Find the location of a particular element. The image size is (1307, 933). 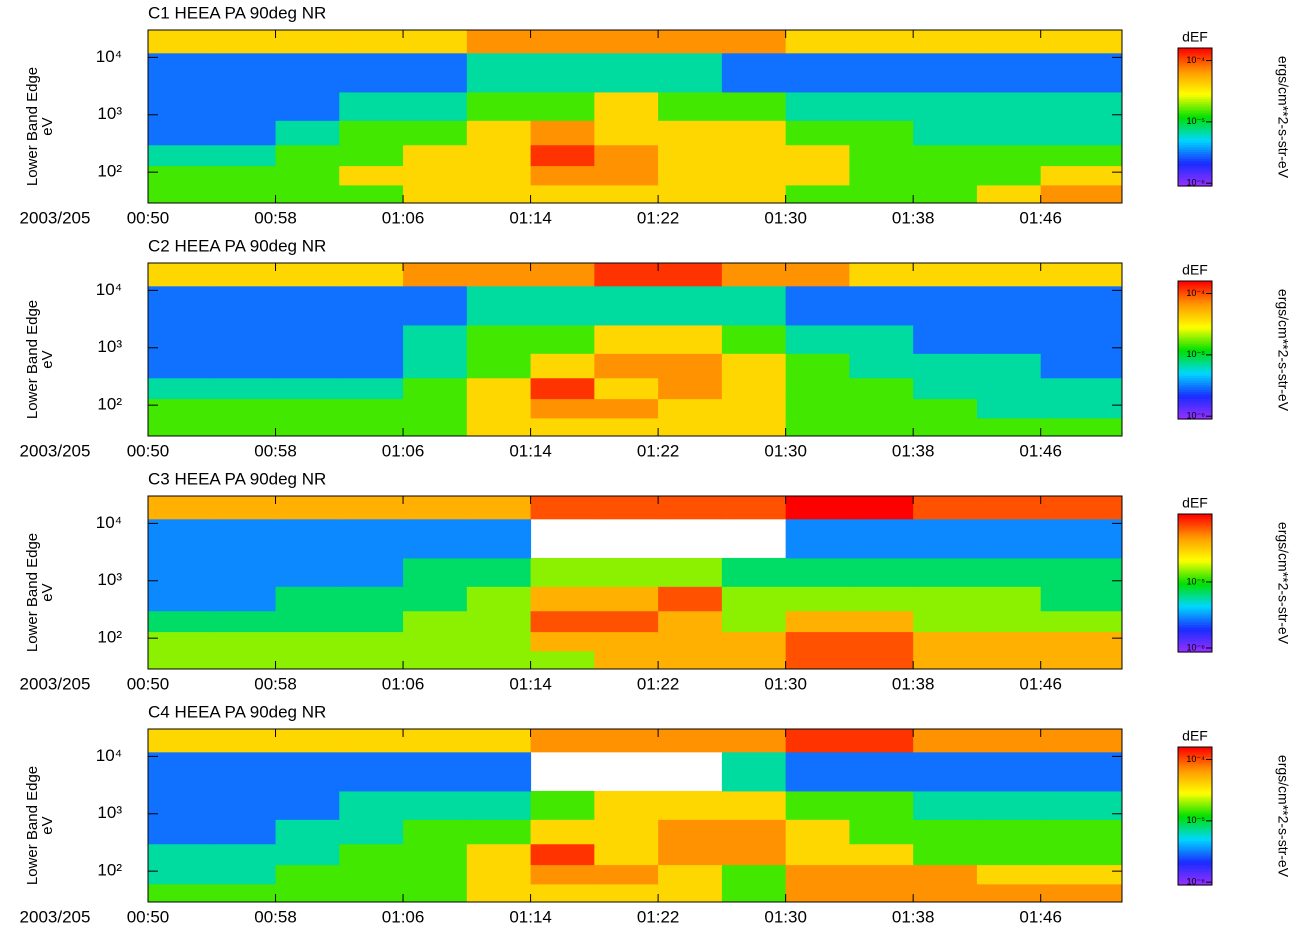

x-tick-label: 01:30 is located at coordinates (785, 217).